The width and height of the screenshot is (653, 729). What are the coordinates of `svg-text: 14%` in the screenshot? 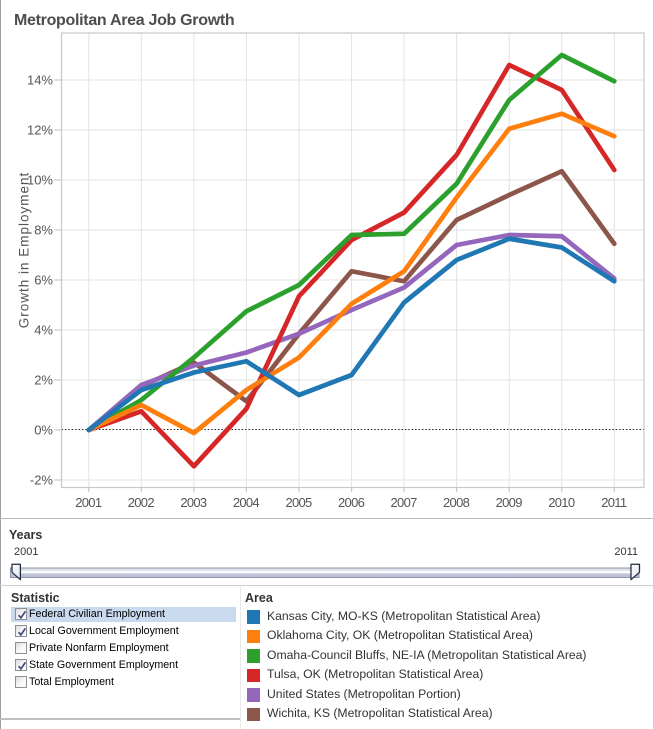 It's located at (40, 80).